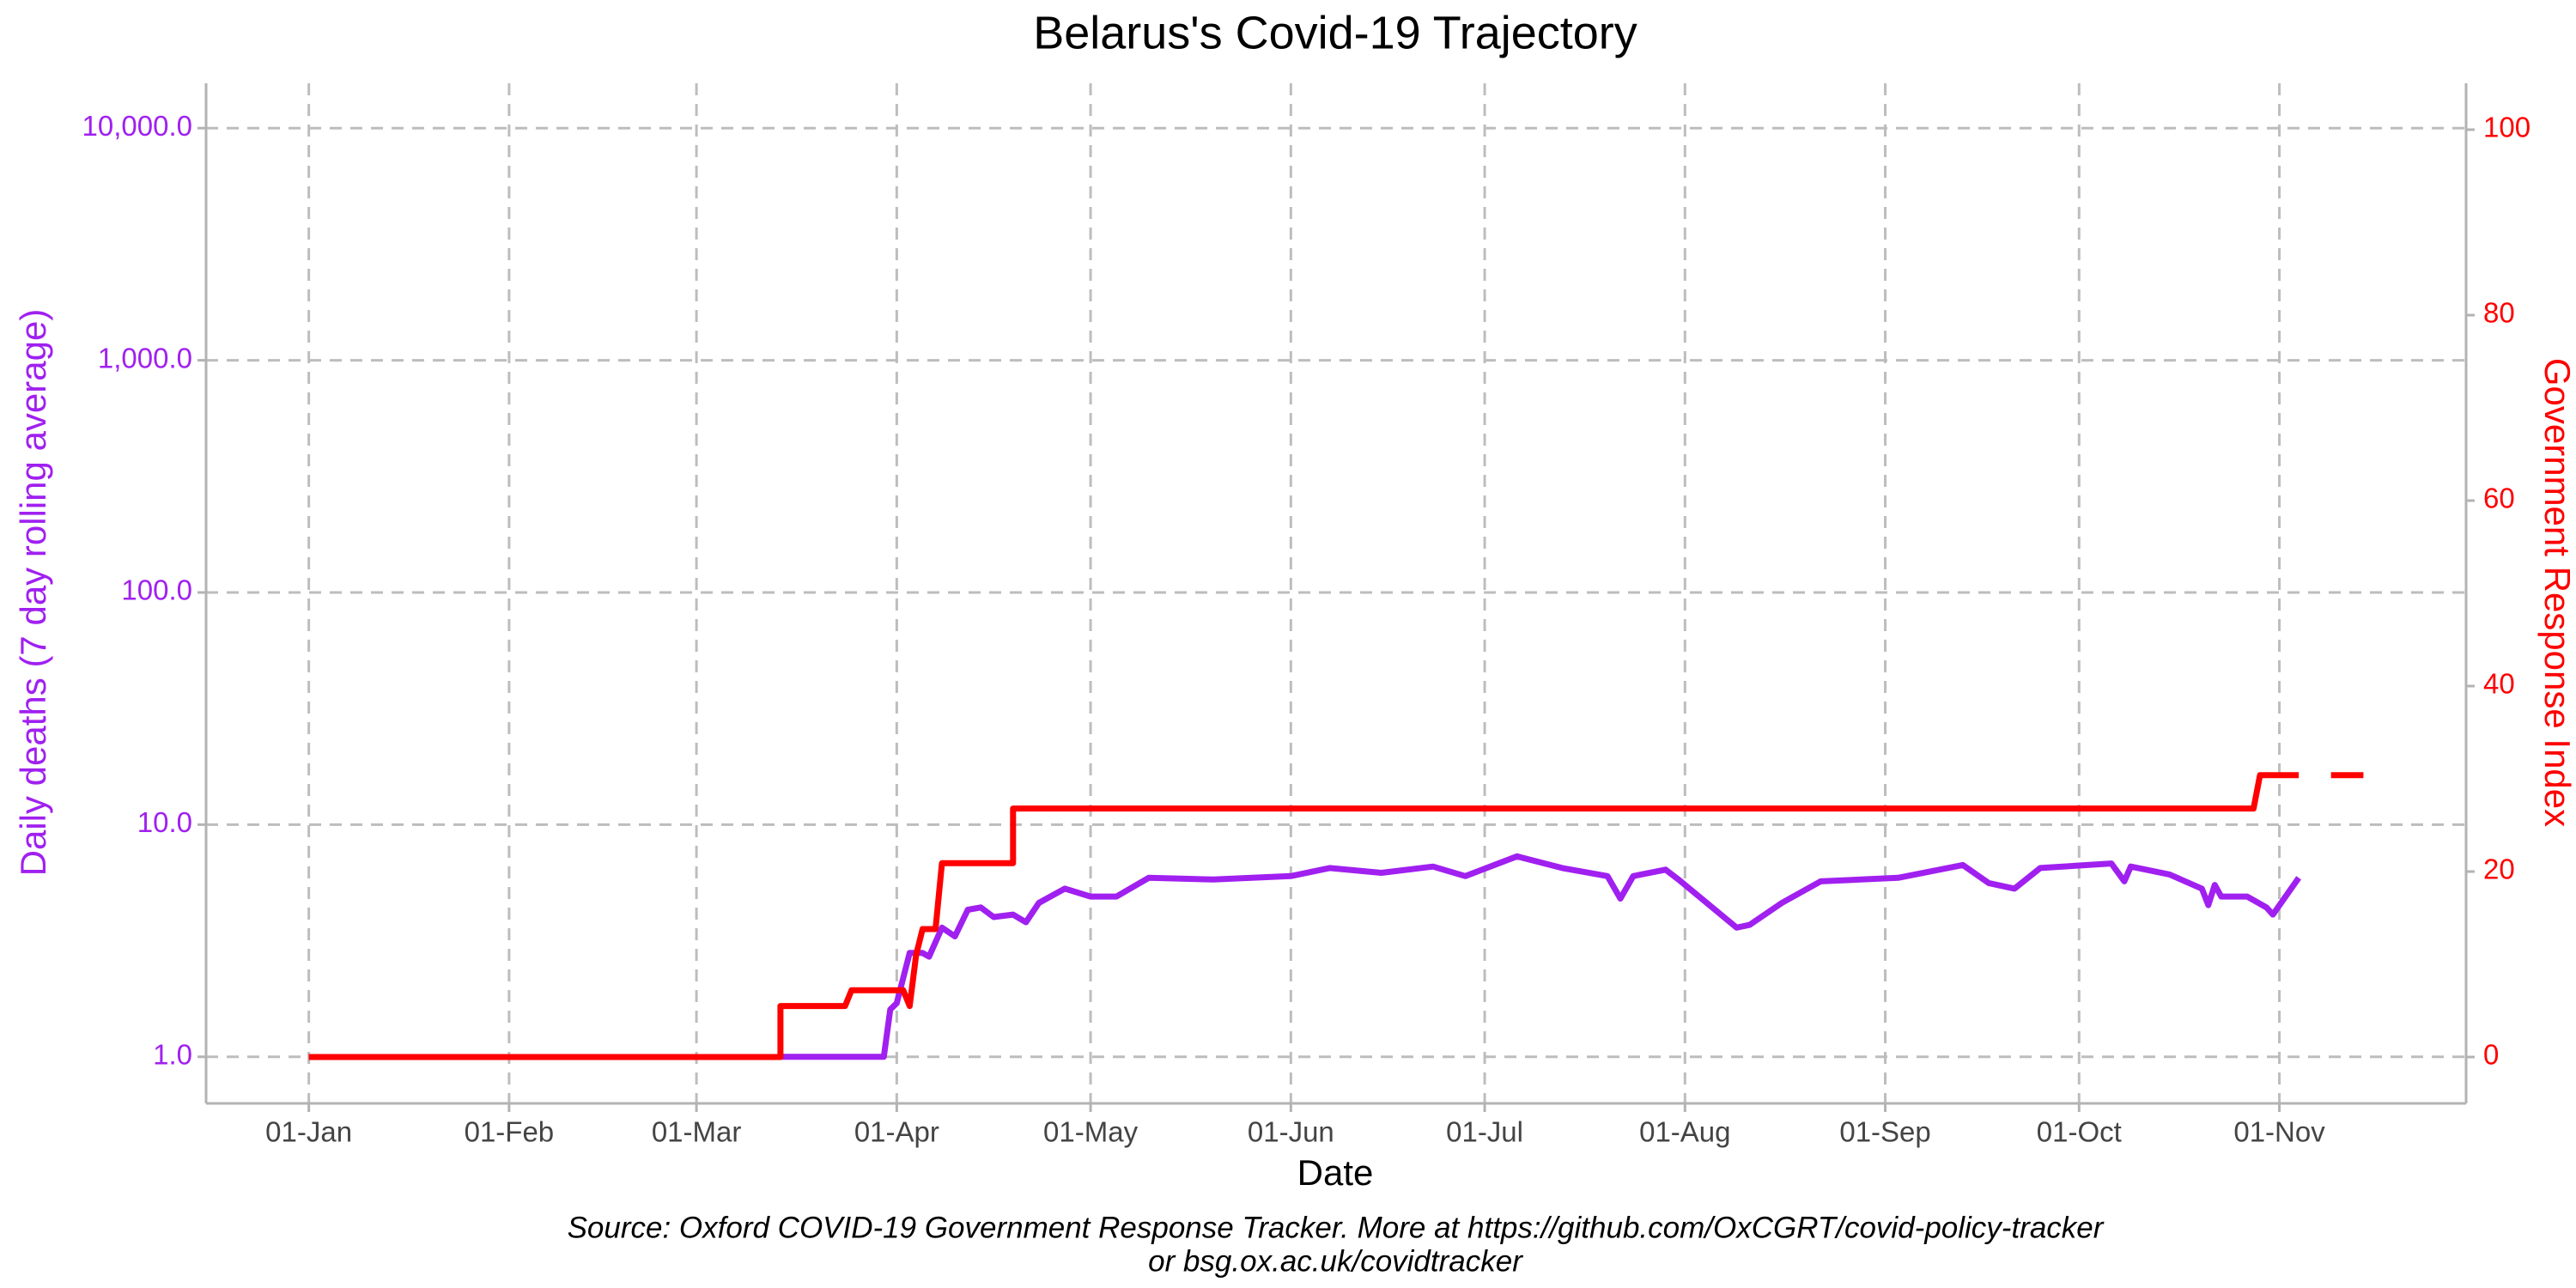 This screenshot has width=2576, height=1288. What do you see at coordinates (172, 1054) in the screenshot?
I see `y-tick-label: 1.0` at bounding box center [172, 1054].